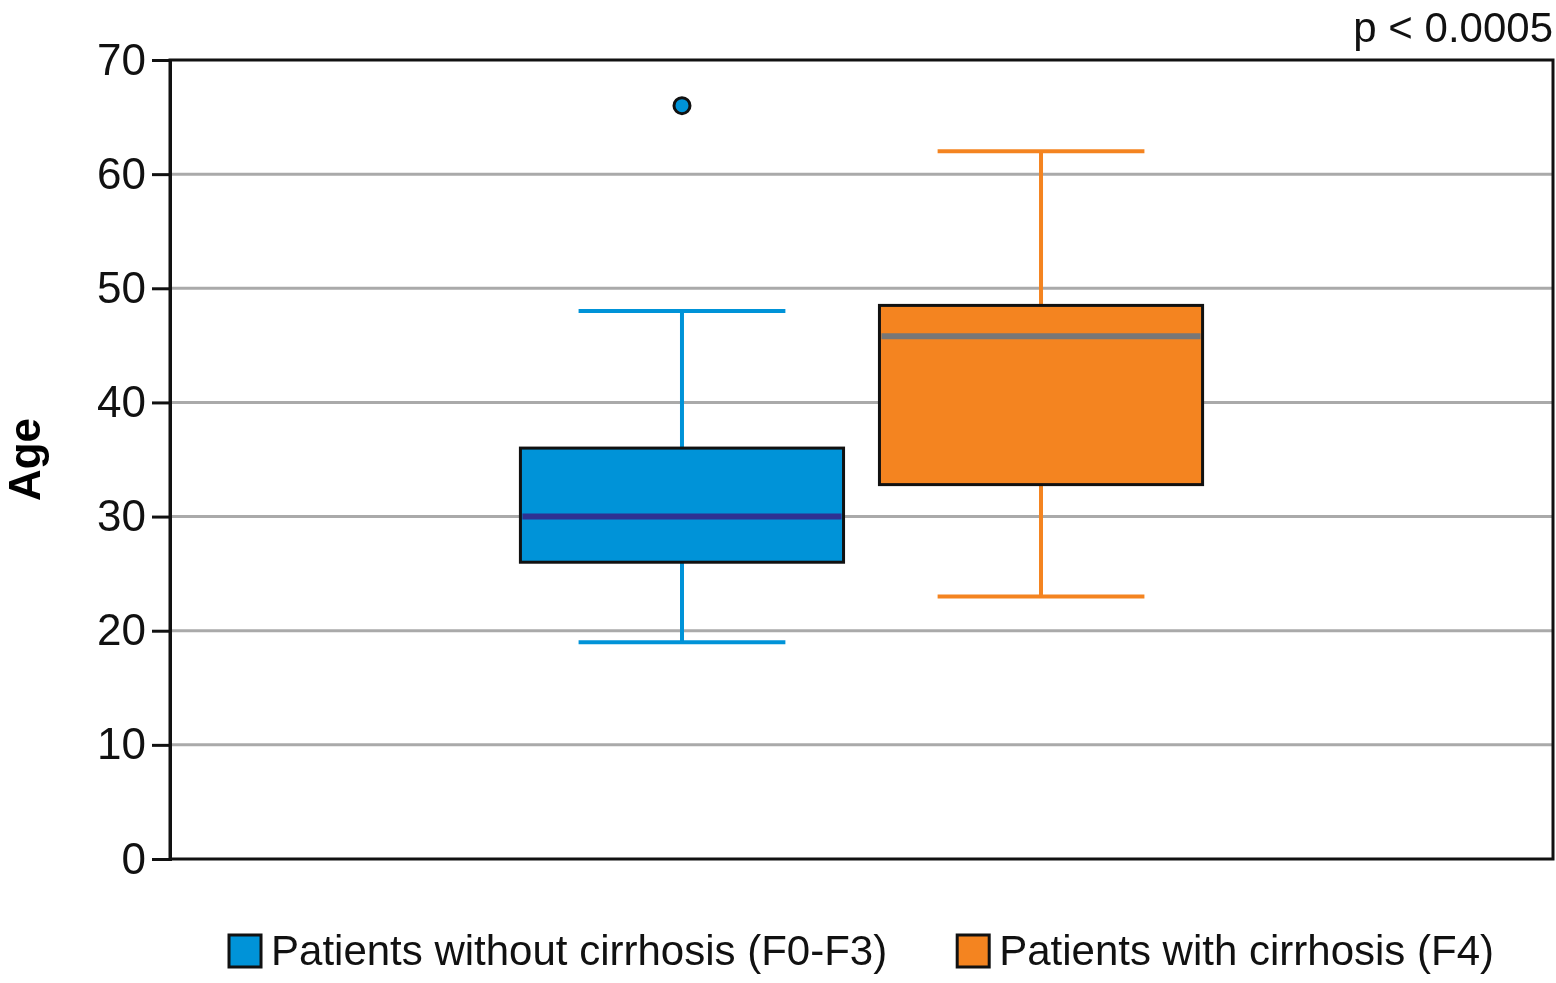 This screenshot has width=1556, height=983. Describe the element at coordinates (121, 59) in the screenshot. I see `y-tick-label: 70` at that location.